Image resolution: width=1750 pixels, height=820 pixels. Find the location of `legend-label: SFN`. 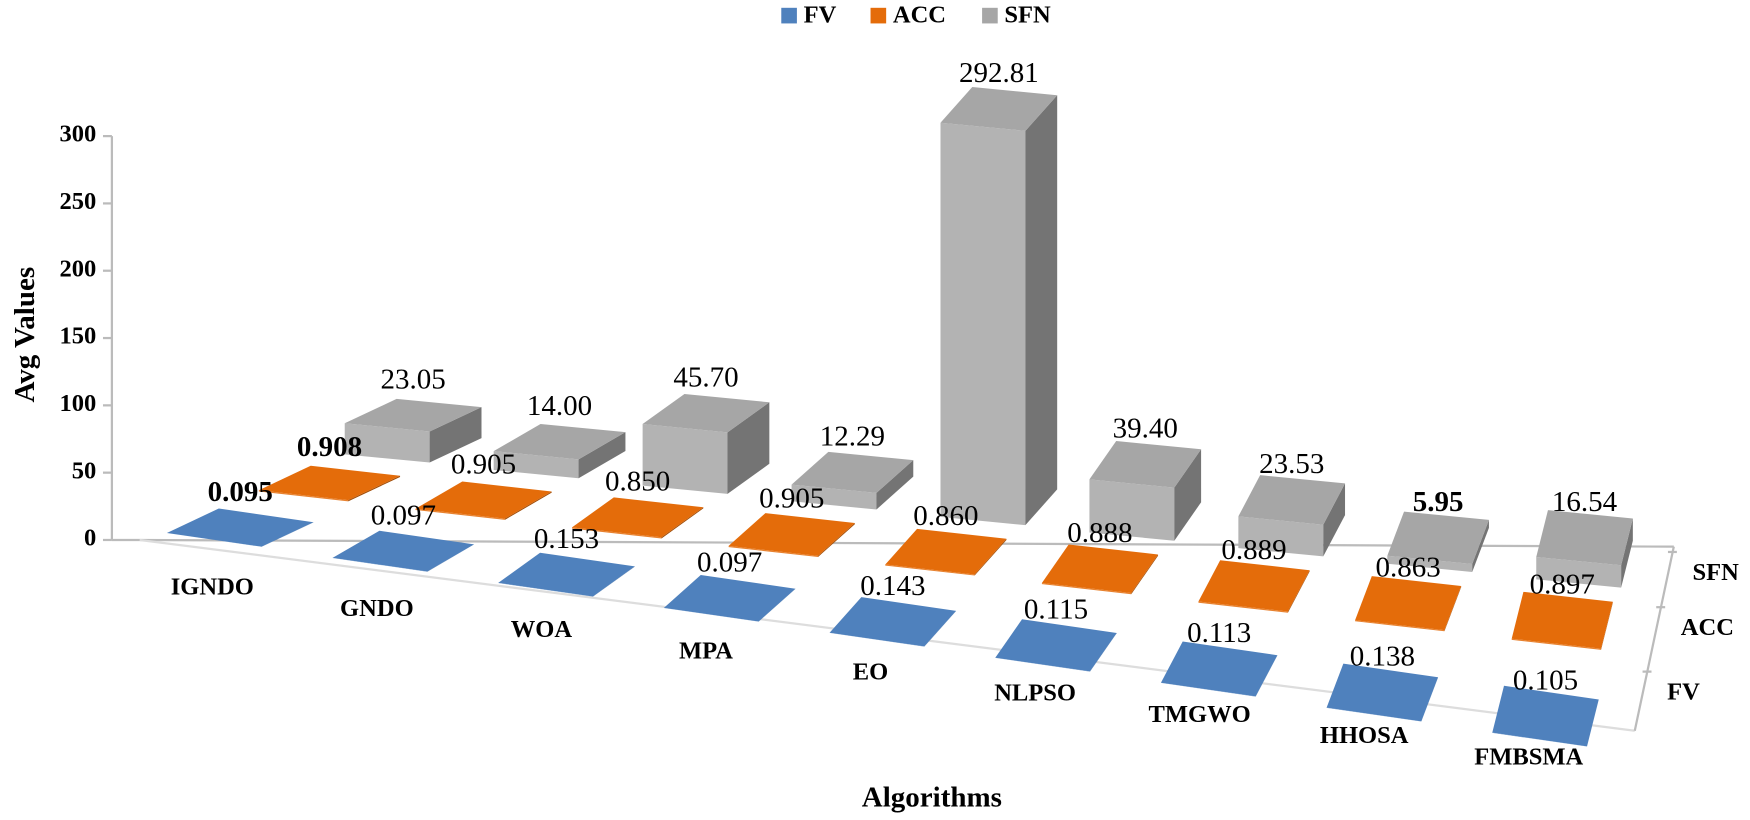

legend-label: SFN is located at coordinates (1027, 14).